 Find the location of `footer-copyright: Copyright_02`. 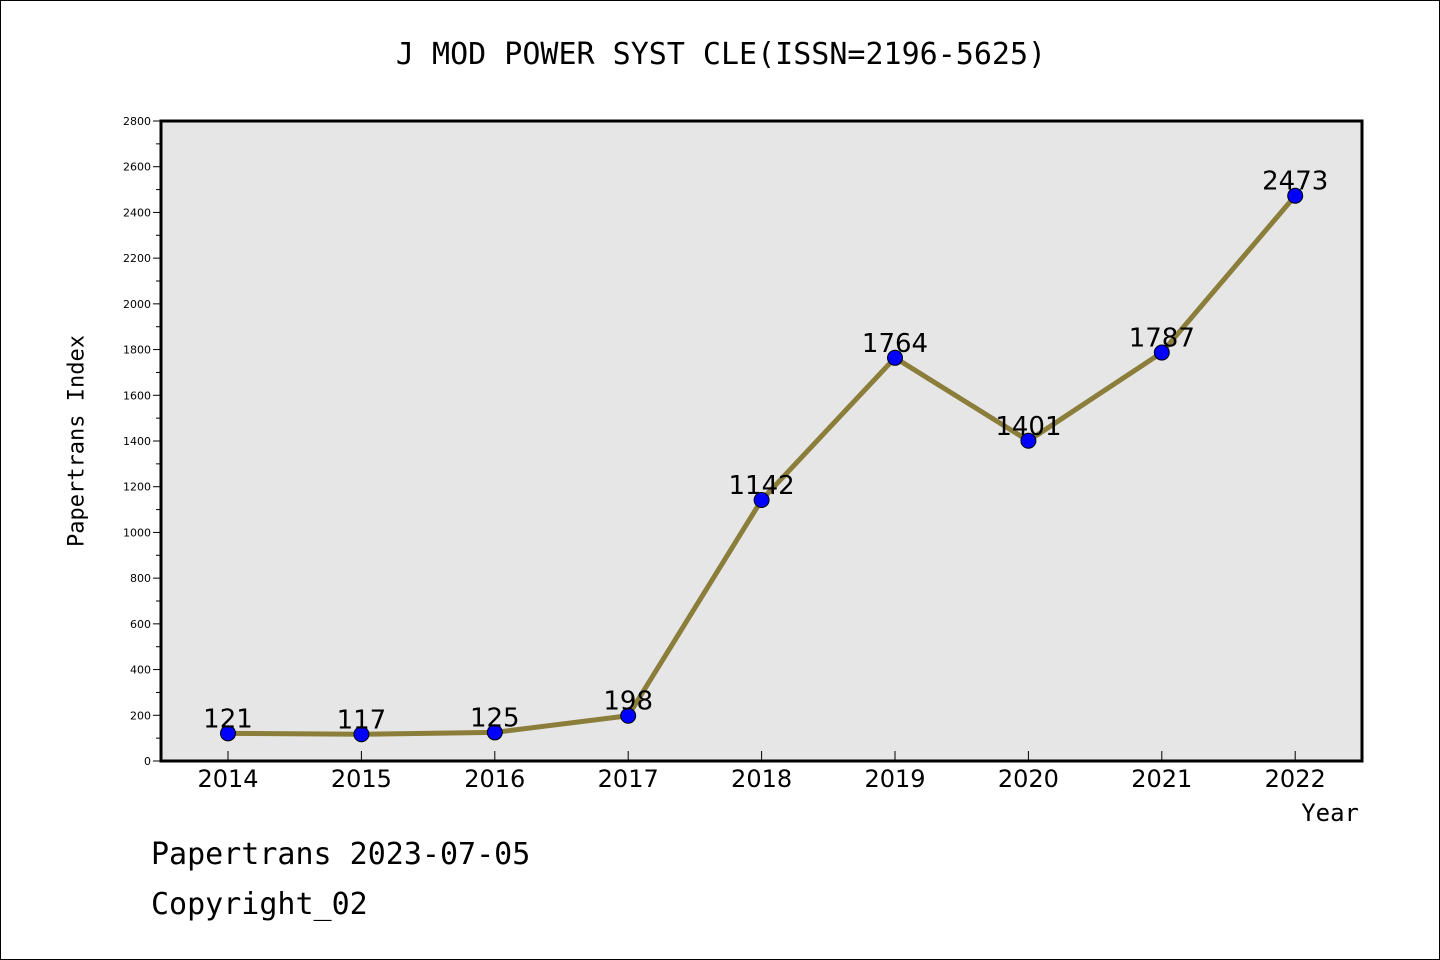

footer-copyright: Copyright_02 is located at coordinates (259, 904).